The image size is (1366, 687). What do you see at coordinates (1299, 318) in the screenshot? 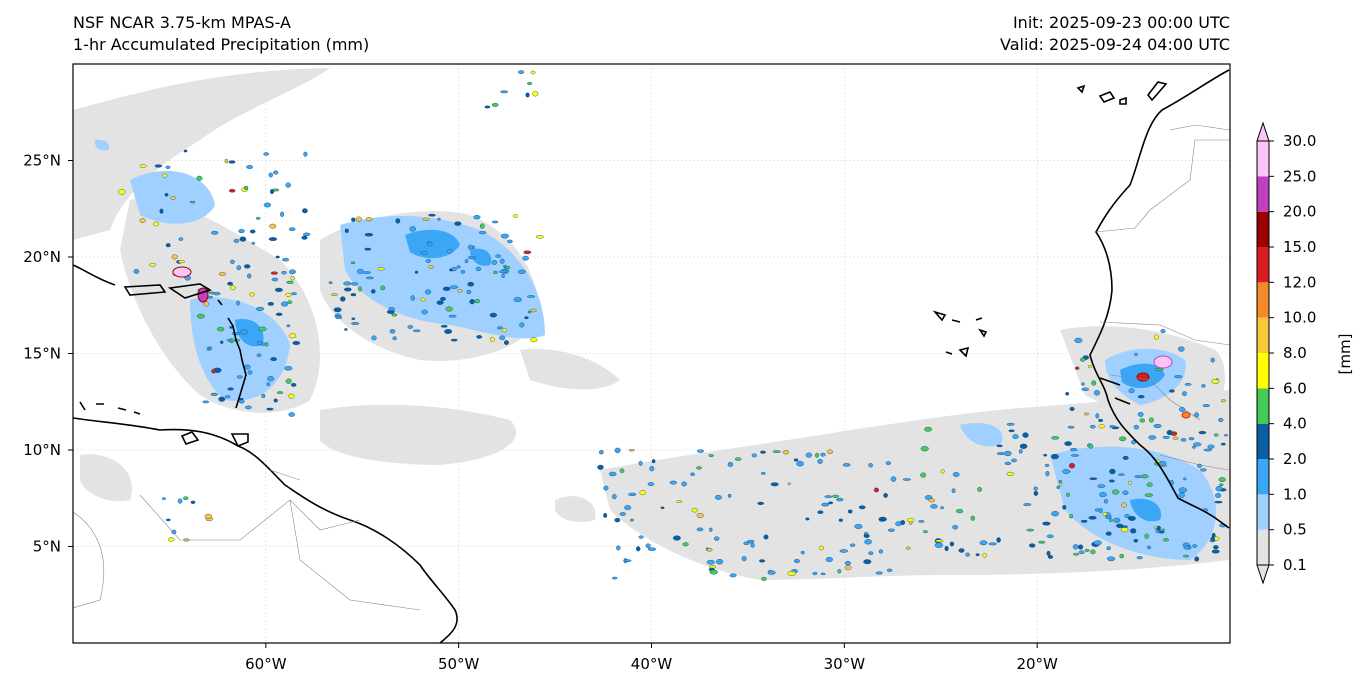
I see `colorbar-tick-label: 10.0` at bounding box center [1299, 318].